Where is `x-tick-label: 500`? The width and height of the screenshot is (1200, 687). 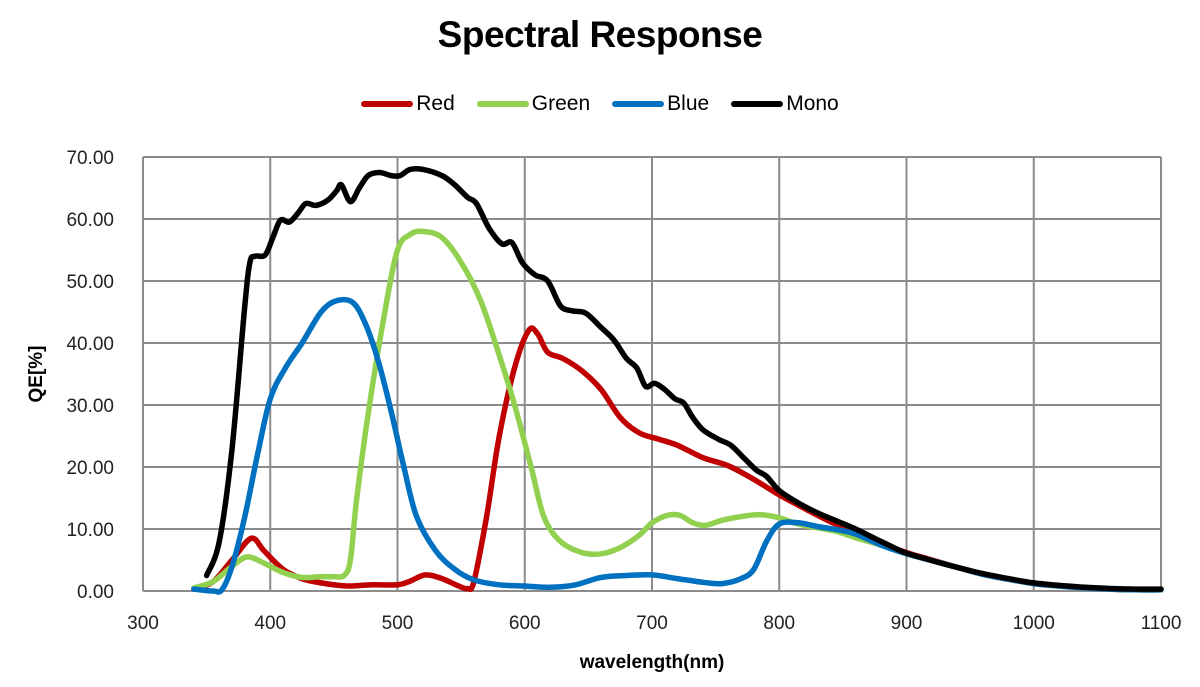 x-tick-label: 500 is located at coordinates (398, 623).